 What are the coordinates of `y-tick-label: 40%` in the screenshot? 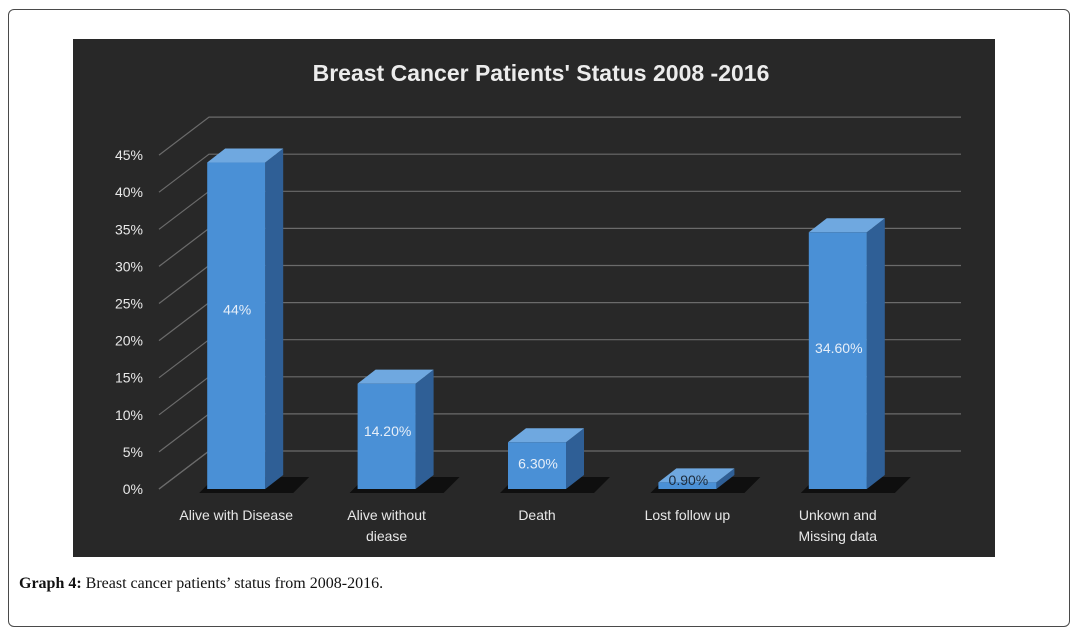 It's located at (129, 192).